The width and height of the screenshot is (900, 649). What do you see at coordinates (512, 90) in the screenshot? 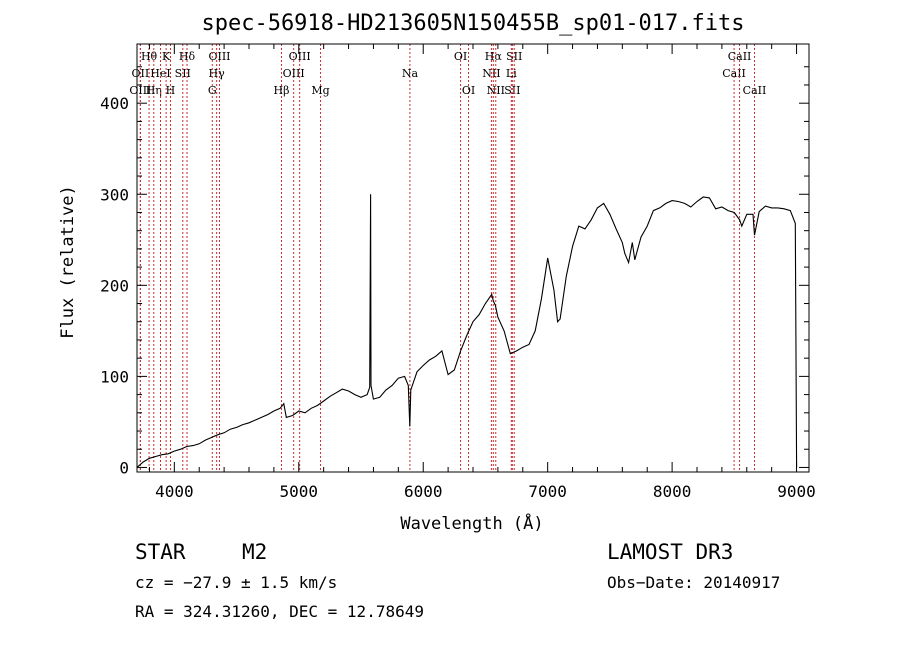
I see `line-label-22: SII` at bounding box center [512, 90].